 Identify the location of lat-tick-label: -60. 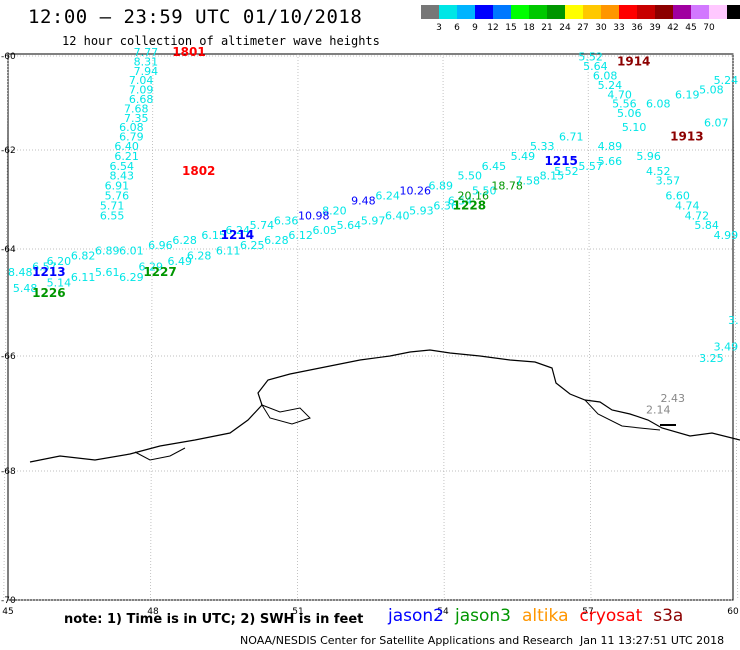
(8, 57).